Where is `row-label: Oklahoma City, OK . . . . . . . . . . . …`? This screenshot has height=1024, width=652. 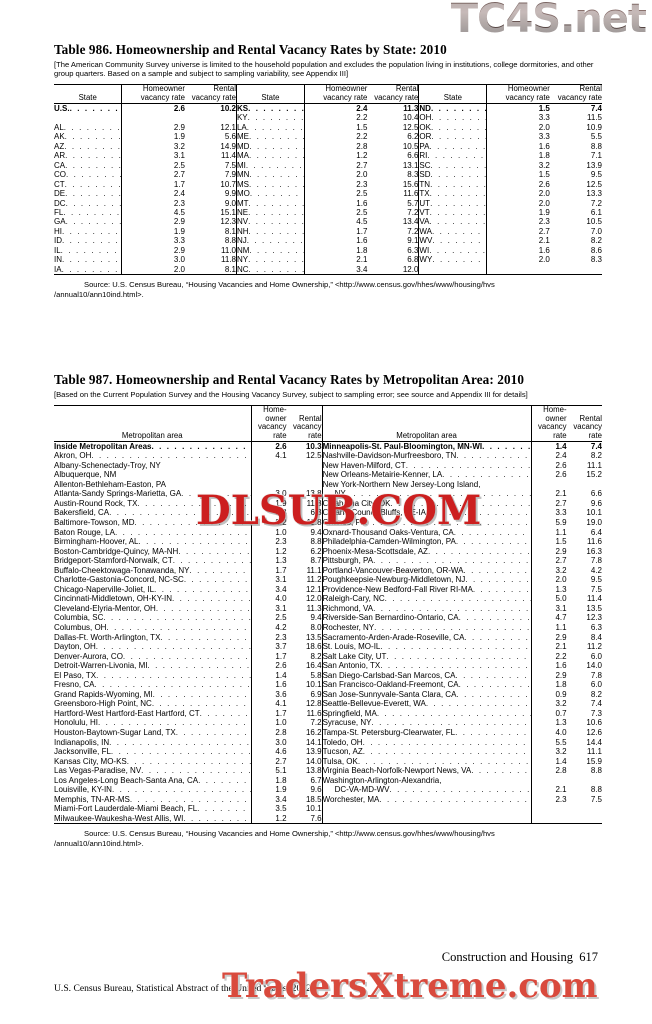
row-label: Oklahoma City, OK . . . . . . . . . . . … is located at coordinates (426, 503).